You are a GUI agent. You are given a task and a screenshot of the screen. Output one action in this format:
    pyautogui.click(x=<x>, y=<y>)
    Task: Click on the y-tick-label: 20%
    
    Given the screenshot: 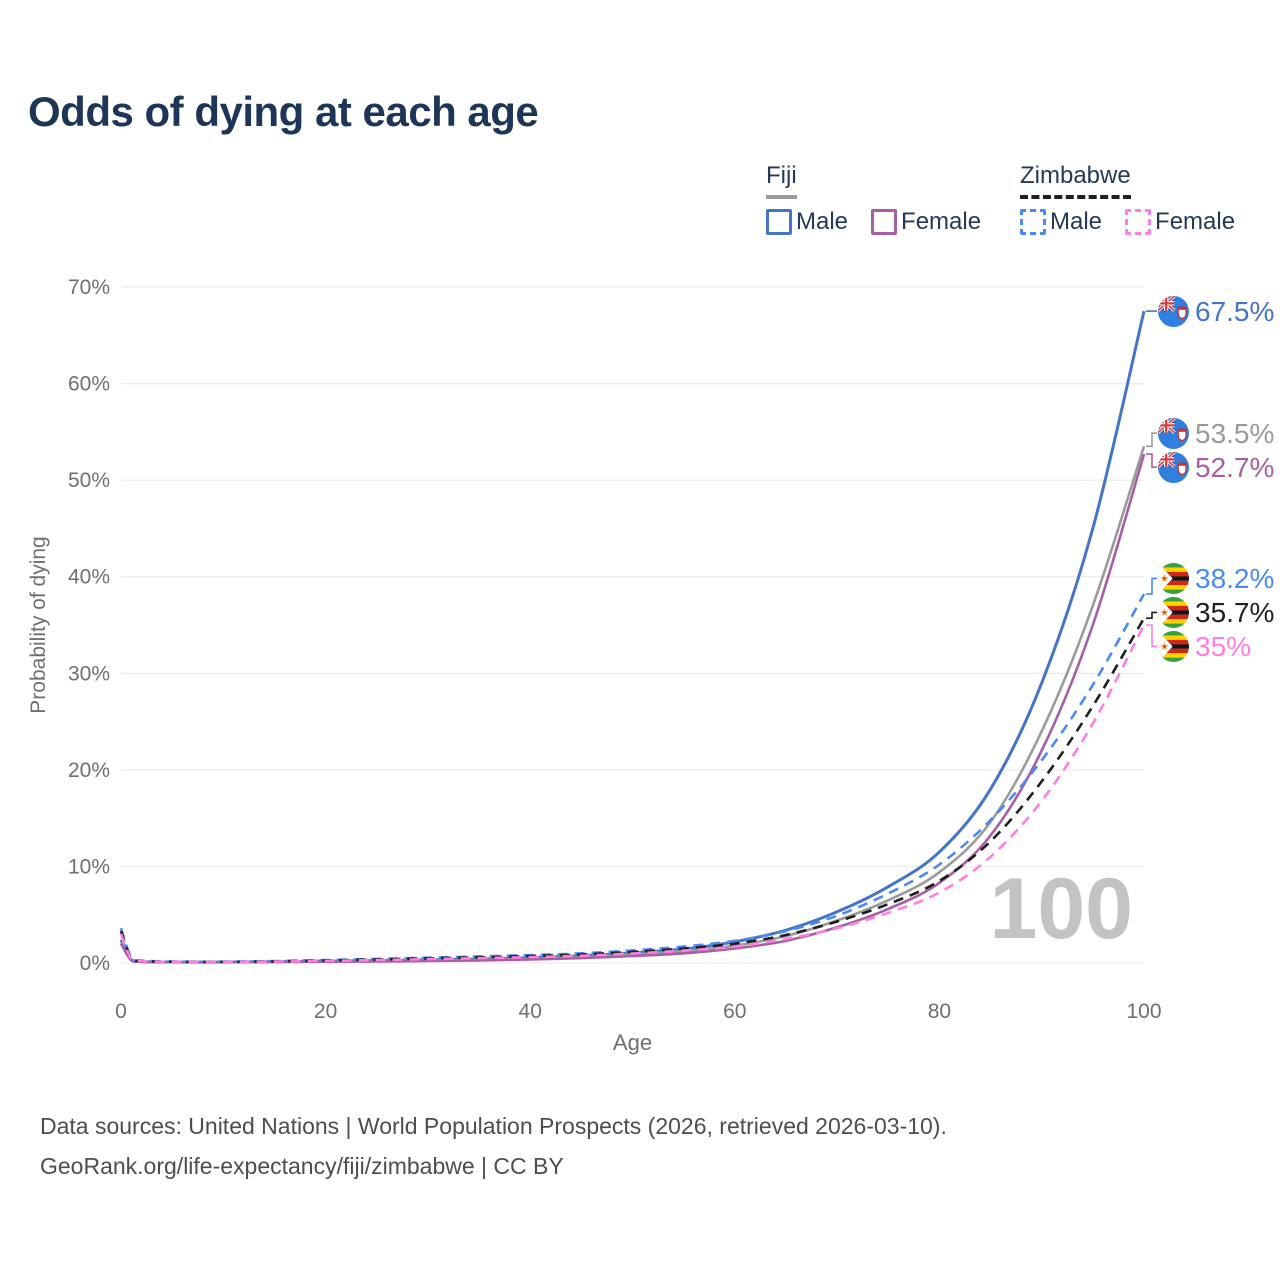 What is the action you would take?
    pyautogui.click(x=89, y=770)
    